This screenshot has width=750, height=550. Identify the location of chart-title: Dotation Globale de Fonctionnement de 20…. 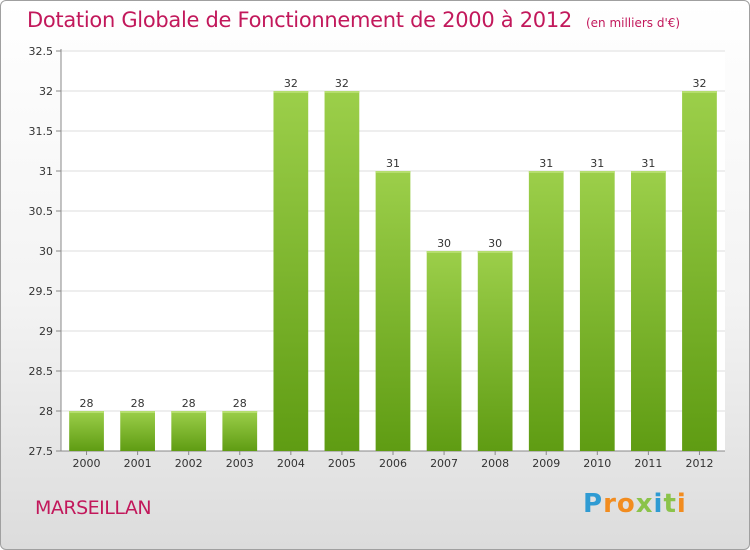
(353, 20).